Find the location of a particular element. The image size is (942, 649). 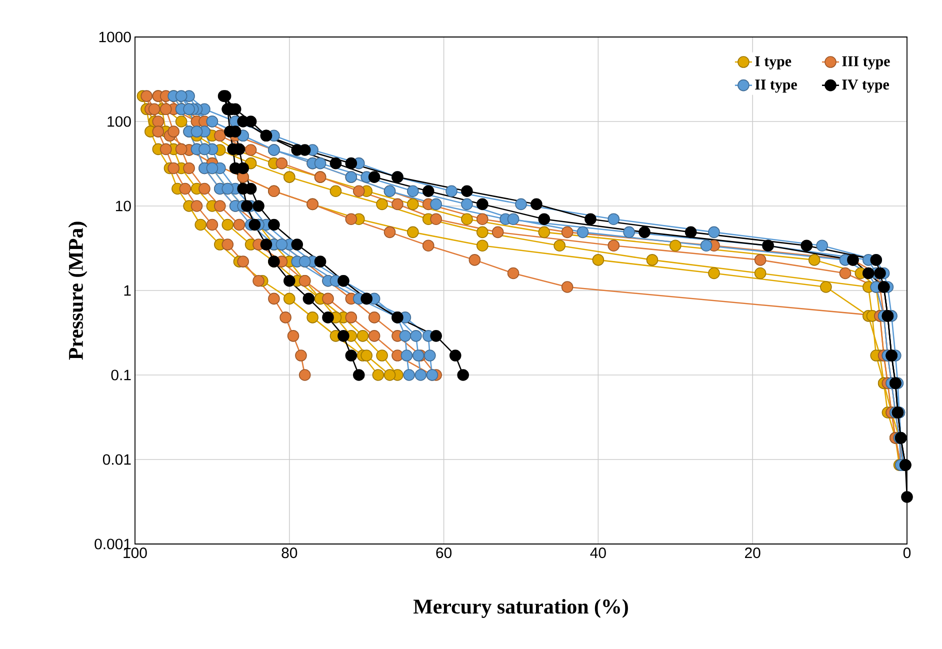

y-tick-label: 0.1 is located at coordinates (121, 375).